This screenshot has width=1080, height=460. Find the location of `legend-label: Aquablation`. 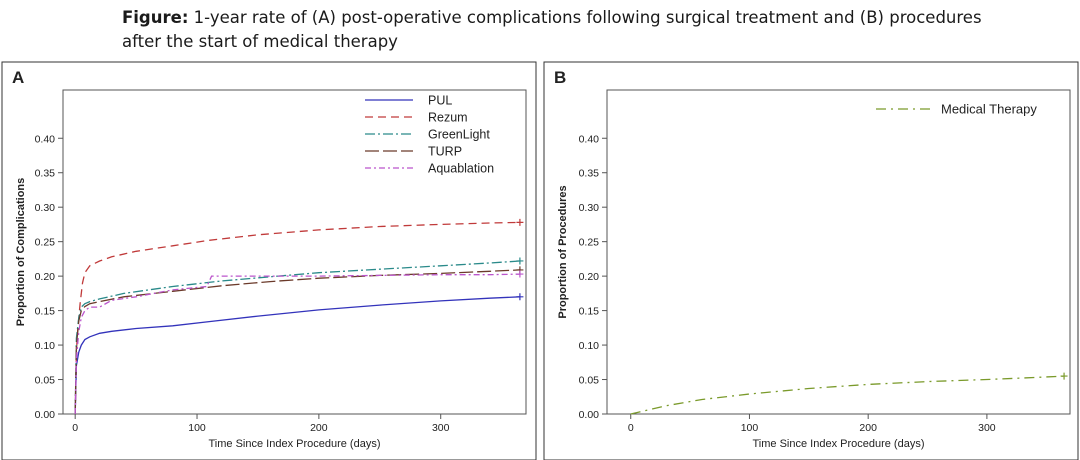

legend-label: Aquablation is located at coordinates (461, 169).